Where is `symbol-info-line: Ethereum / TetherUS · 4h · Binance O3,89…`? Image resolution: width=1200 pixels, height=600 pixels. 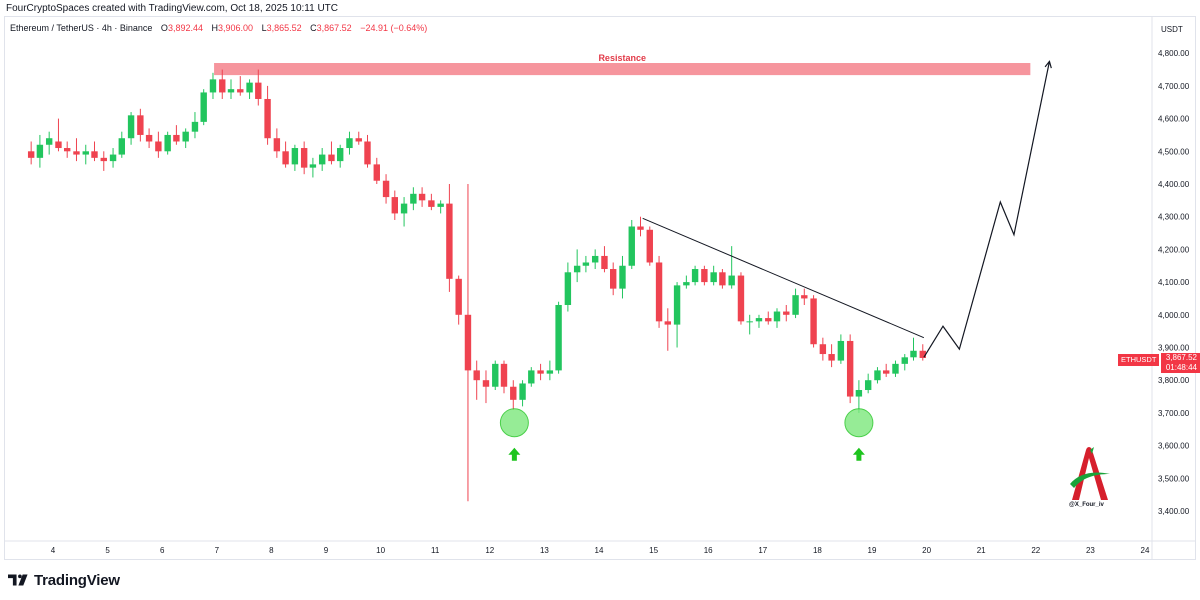
symbol-info-line: Ethereum / TetherUS · 4h · Binance O3,89… is located at coordinates (218, 28).